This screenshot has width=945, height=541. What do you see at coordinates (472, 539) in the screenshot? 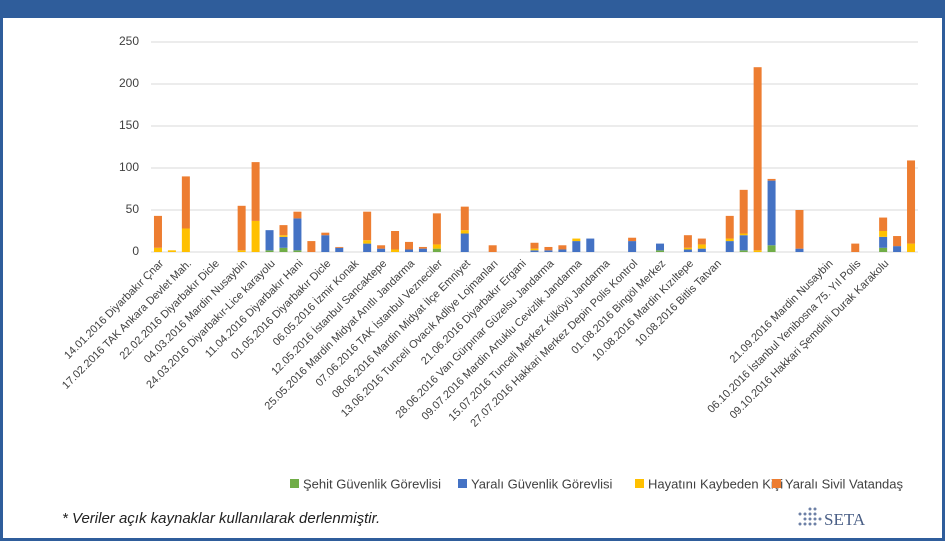
I see `frame-bottom` at bounding box center [472, 539].